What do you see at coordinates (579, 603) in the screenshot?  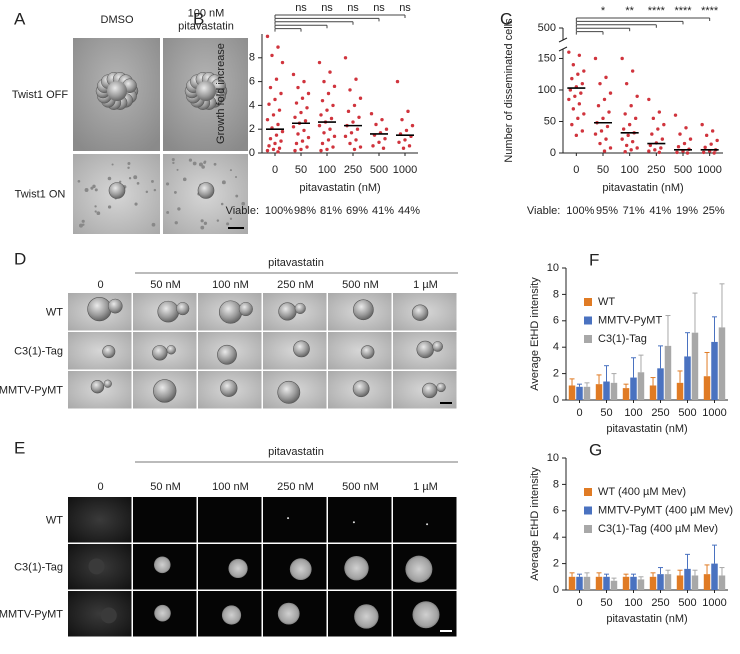 I see `x-tick-label: 0` at bounding box center [579, 603].